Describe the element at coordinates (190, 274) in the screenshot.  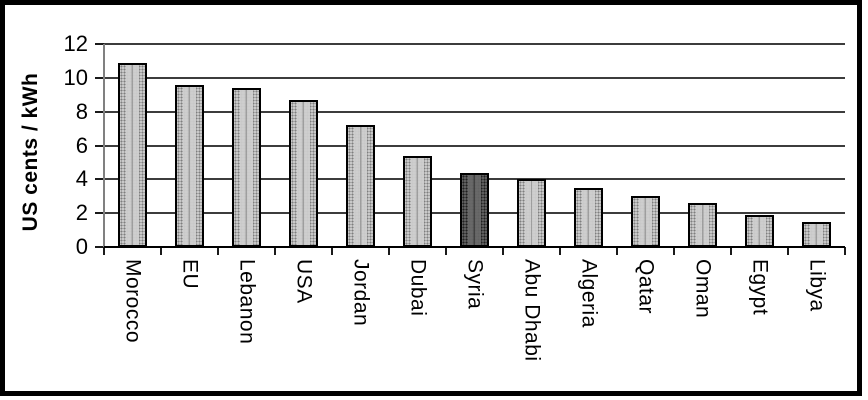
I see `x-category-label: EU` at that location.